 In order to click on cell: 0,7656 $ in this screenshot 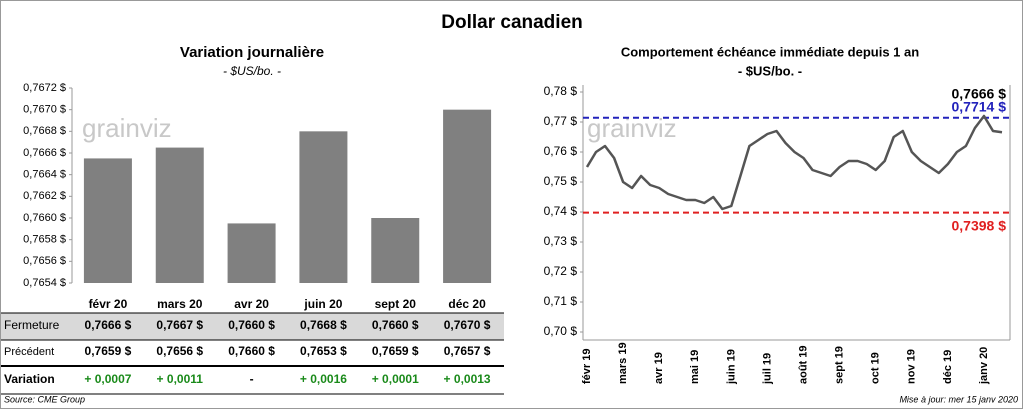, I will do `click(179, 351)`.